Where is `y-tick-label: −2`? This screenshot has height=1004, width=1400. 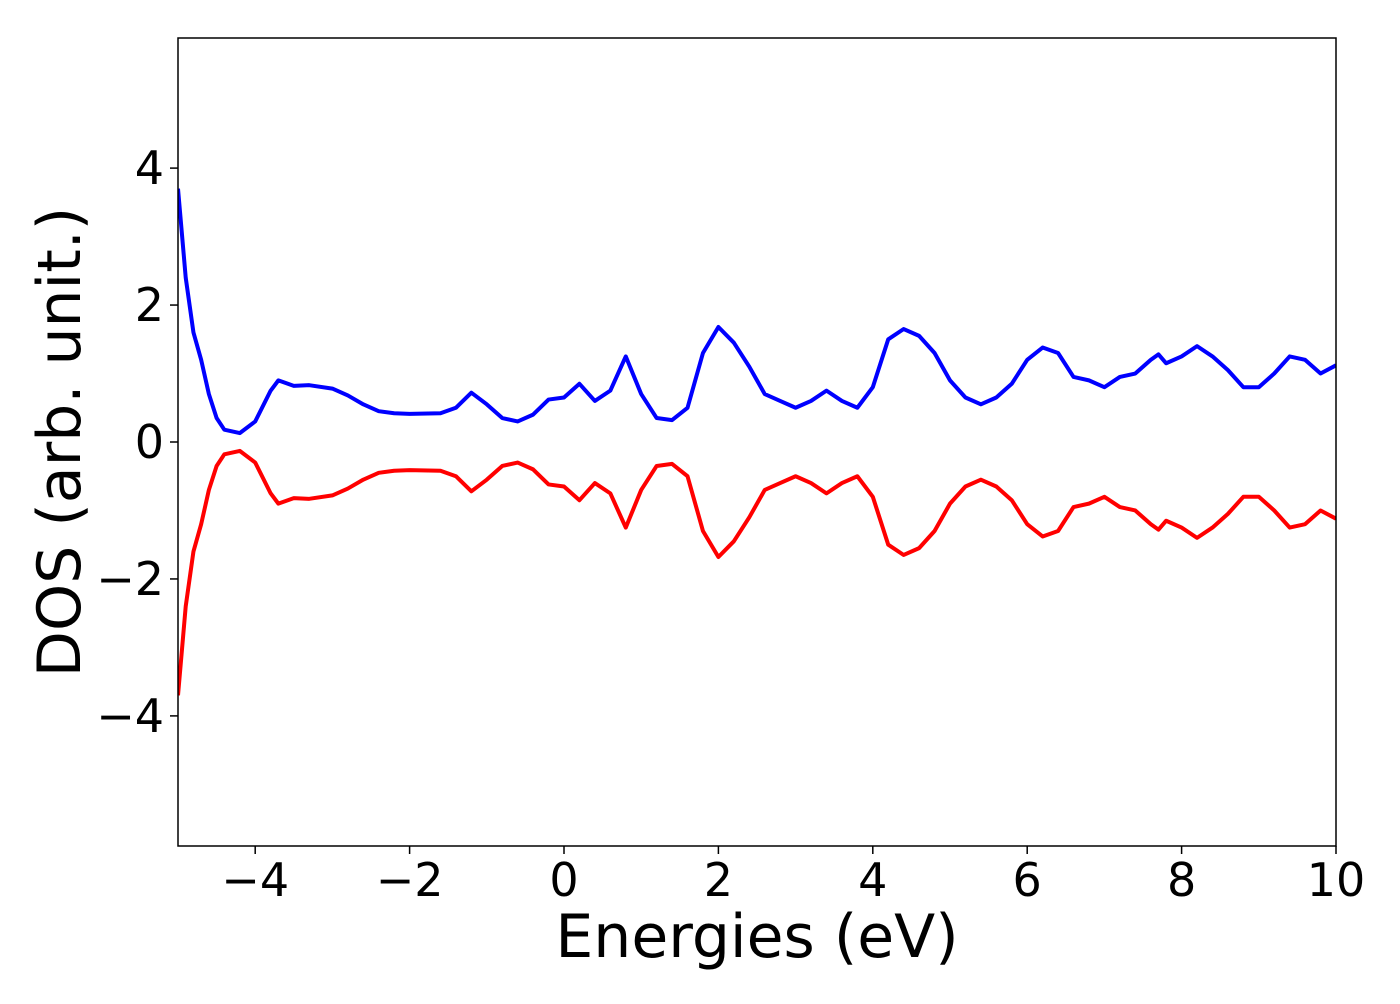 y-tick-label: −2 is located at coordinates (130, 579).